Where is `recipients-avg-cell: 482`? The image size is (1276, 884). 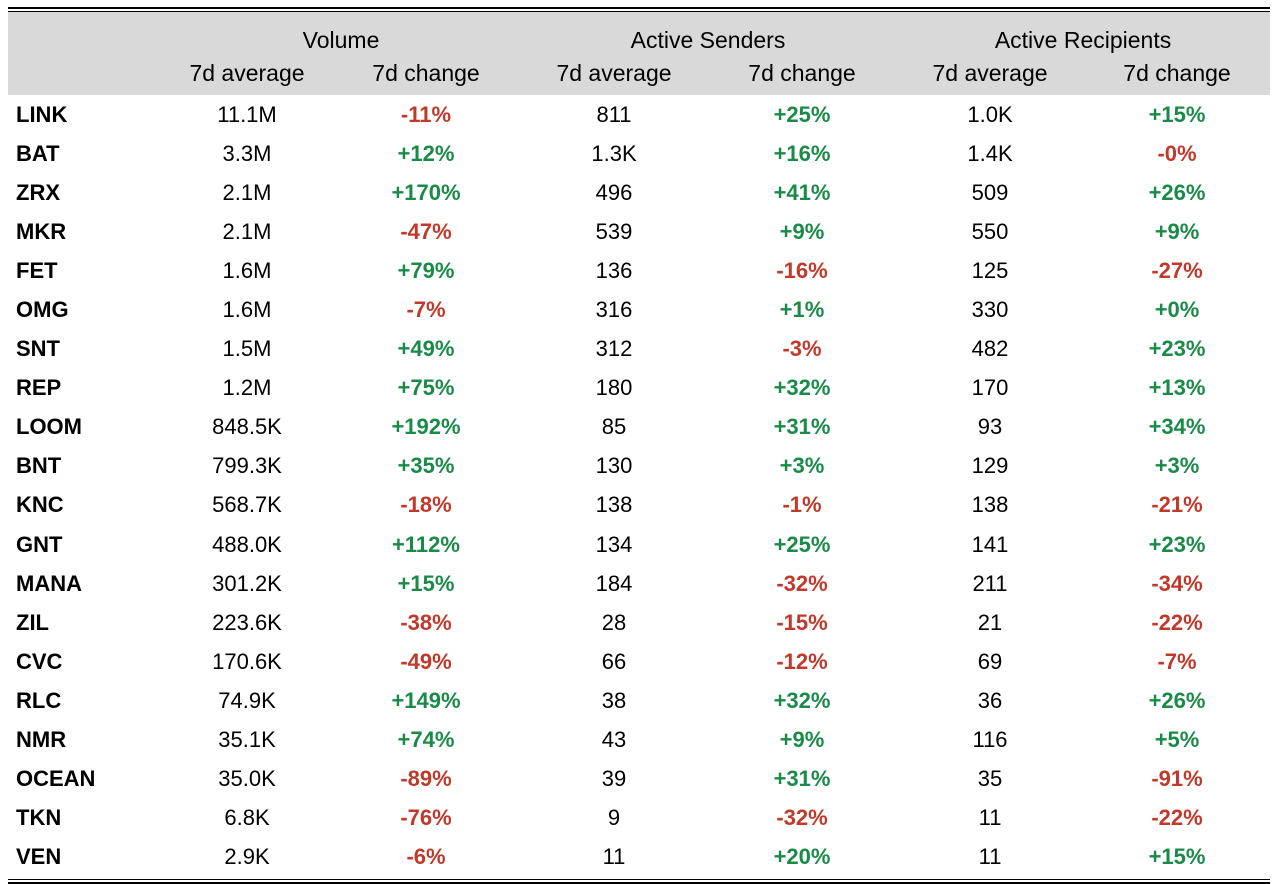
recipients-avg-cell: 482 is located at coordinates (990, 349).